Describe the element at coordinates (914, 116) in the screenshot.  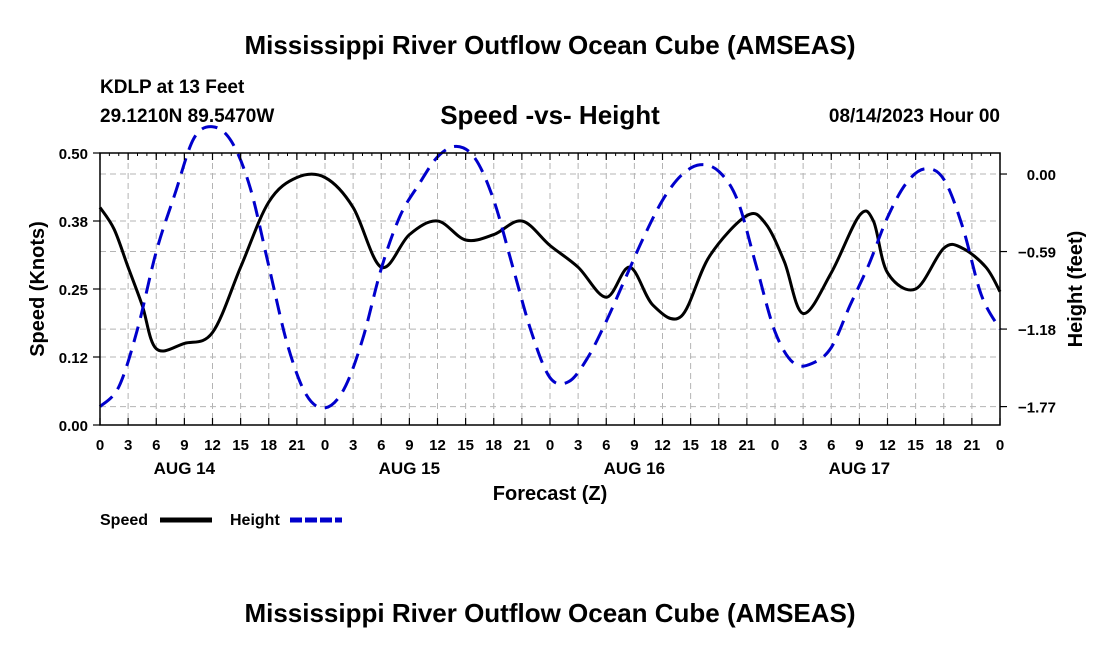
I see `forecast-datetime: 08/14/2023 Hour 00` at that location.